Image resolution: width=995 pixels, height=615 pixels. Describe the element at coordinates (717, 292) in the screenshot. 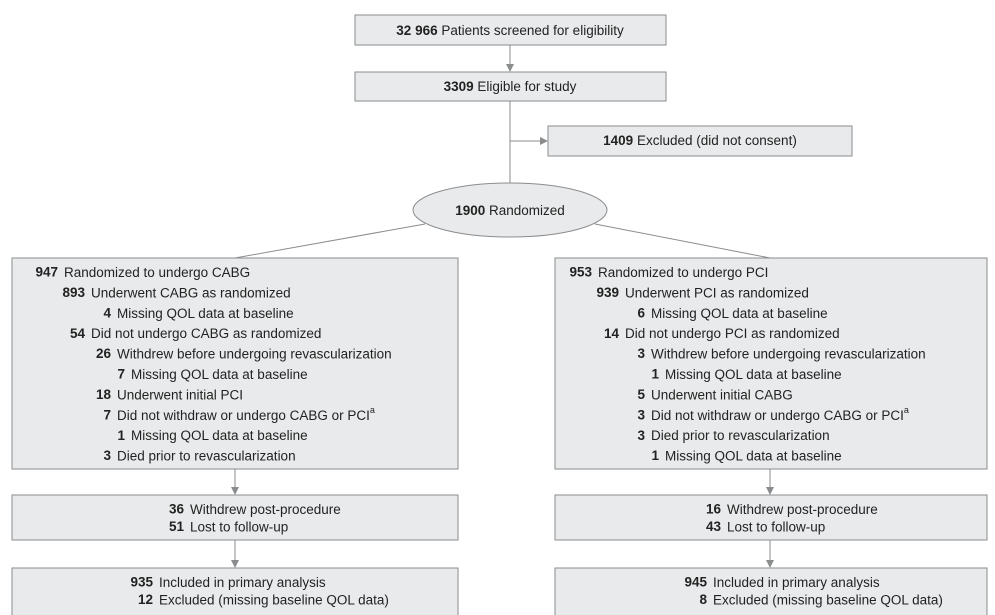

I see `label: Underwent PCI as randomized` at that location.